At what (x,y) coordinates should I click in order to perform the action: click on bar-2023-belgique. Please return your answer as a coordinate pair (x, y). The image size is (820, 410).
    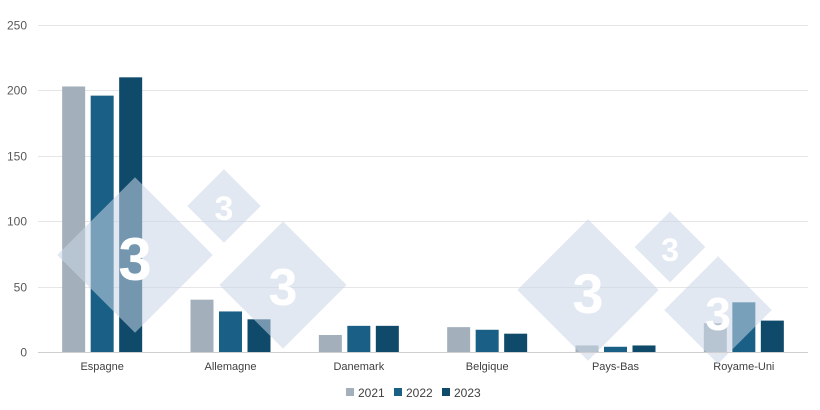
    Looking at the image, I should click on (516, 342).